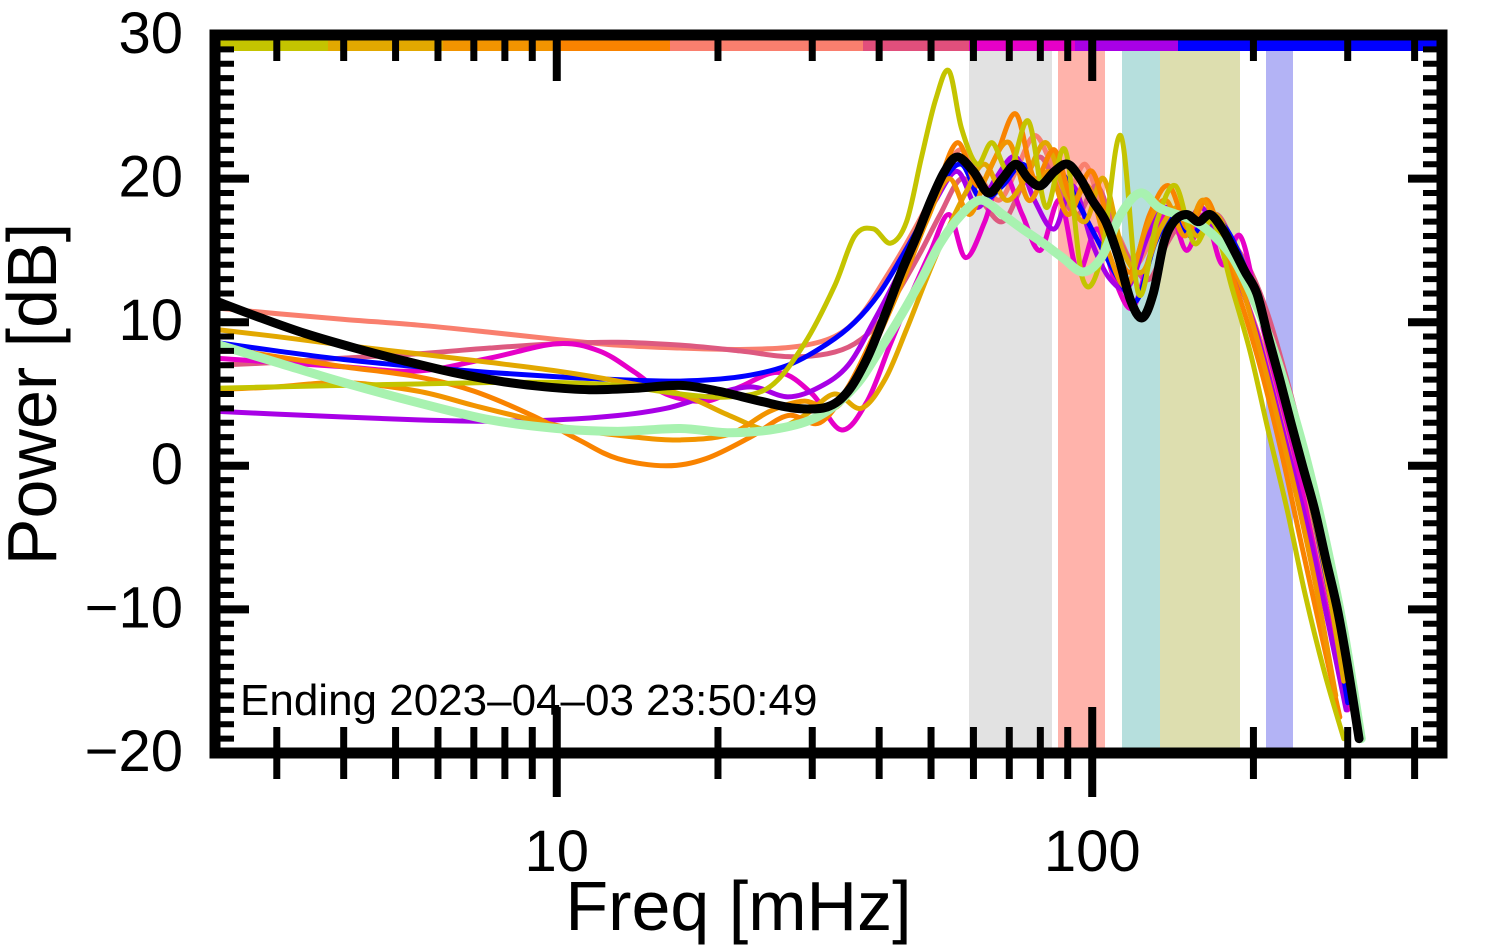  Describe the element at coordinates (385, 44) in the screenshot. I see `colorbar-segment-gold` at that location.